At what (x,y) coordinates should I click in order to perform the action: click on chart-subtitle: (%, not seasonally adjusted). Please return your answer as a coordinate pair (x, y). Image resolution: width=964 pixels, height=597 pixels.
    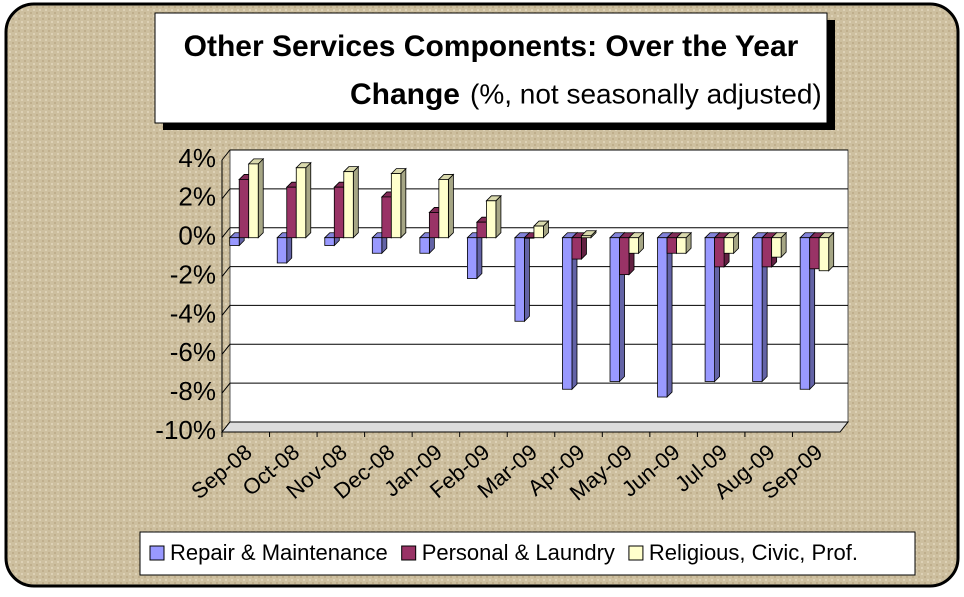
    Looking at the image, I should click on (646, 93).